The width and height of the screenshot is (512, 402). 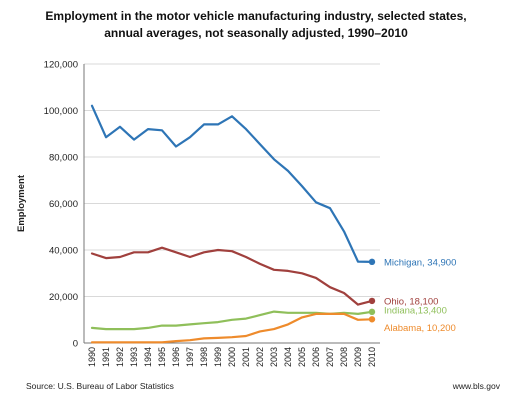 What do you see at coordinates (134, 357) in the screenshot?
I see `x-tick-label: 1993` at bounding box center [134, 357].